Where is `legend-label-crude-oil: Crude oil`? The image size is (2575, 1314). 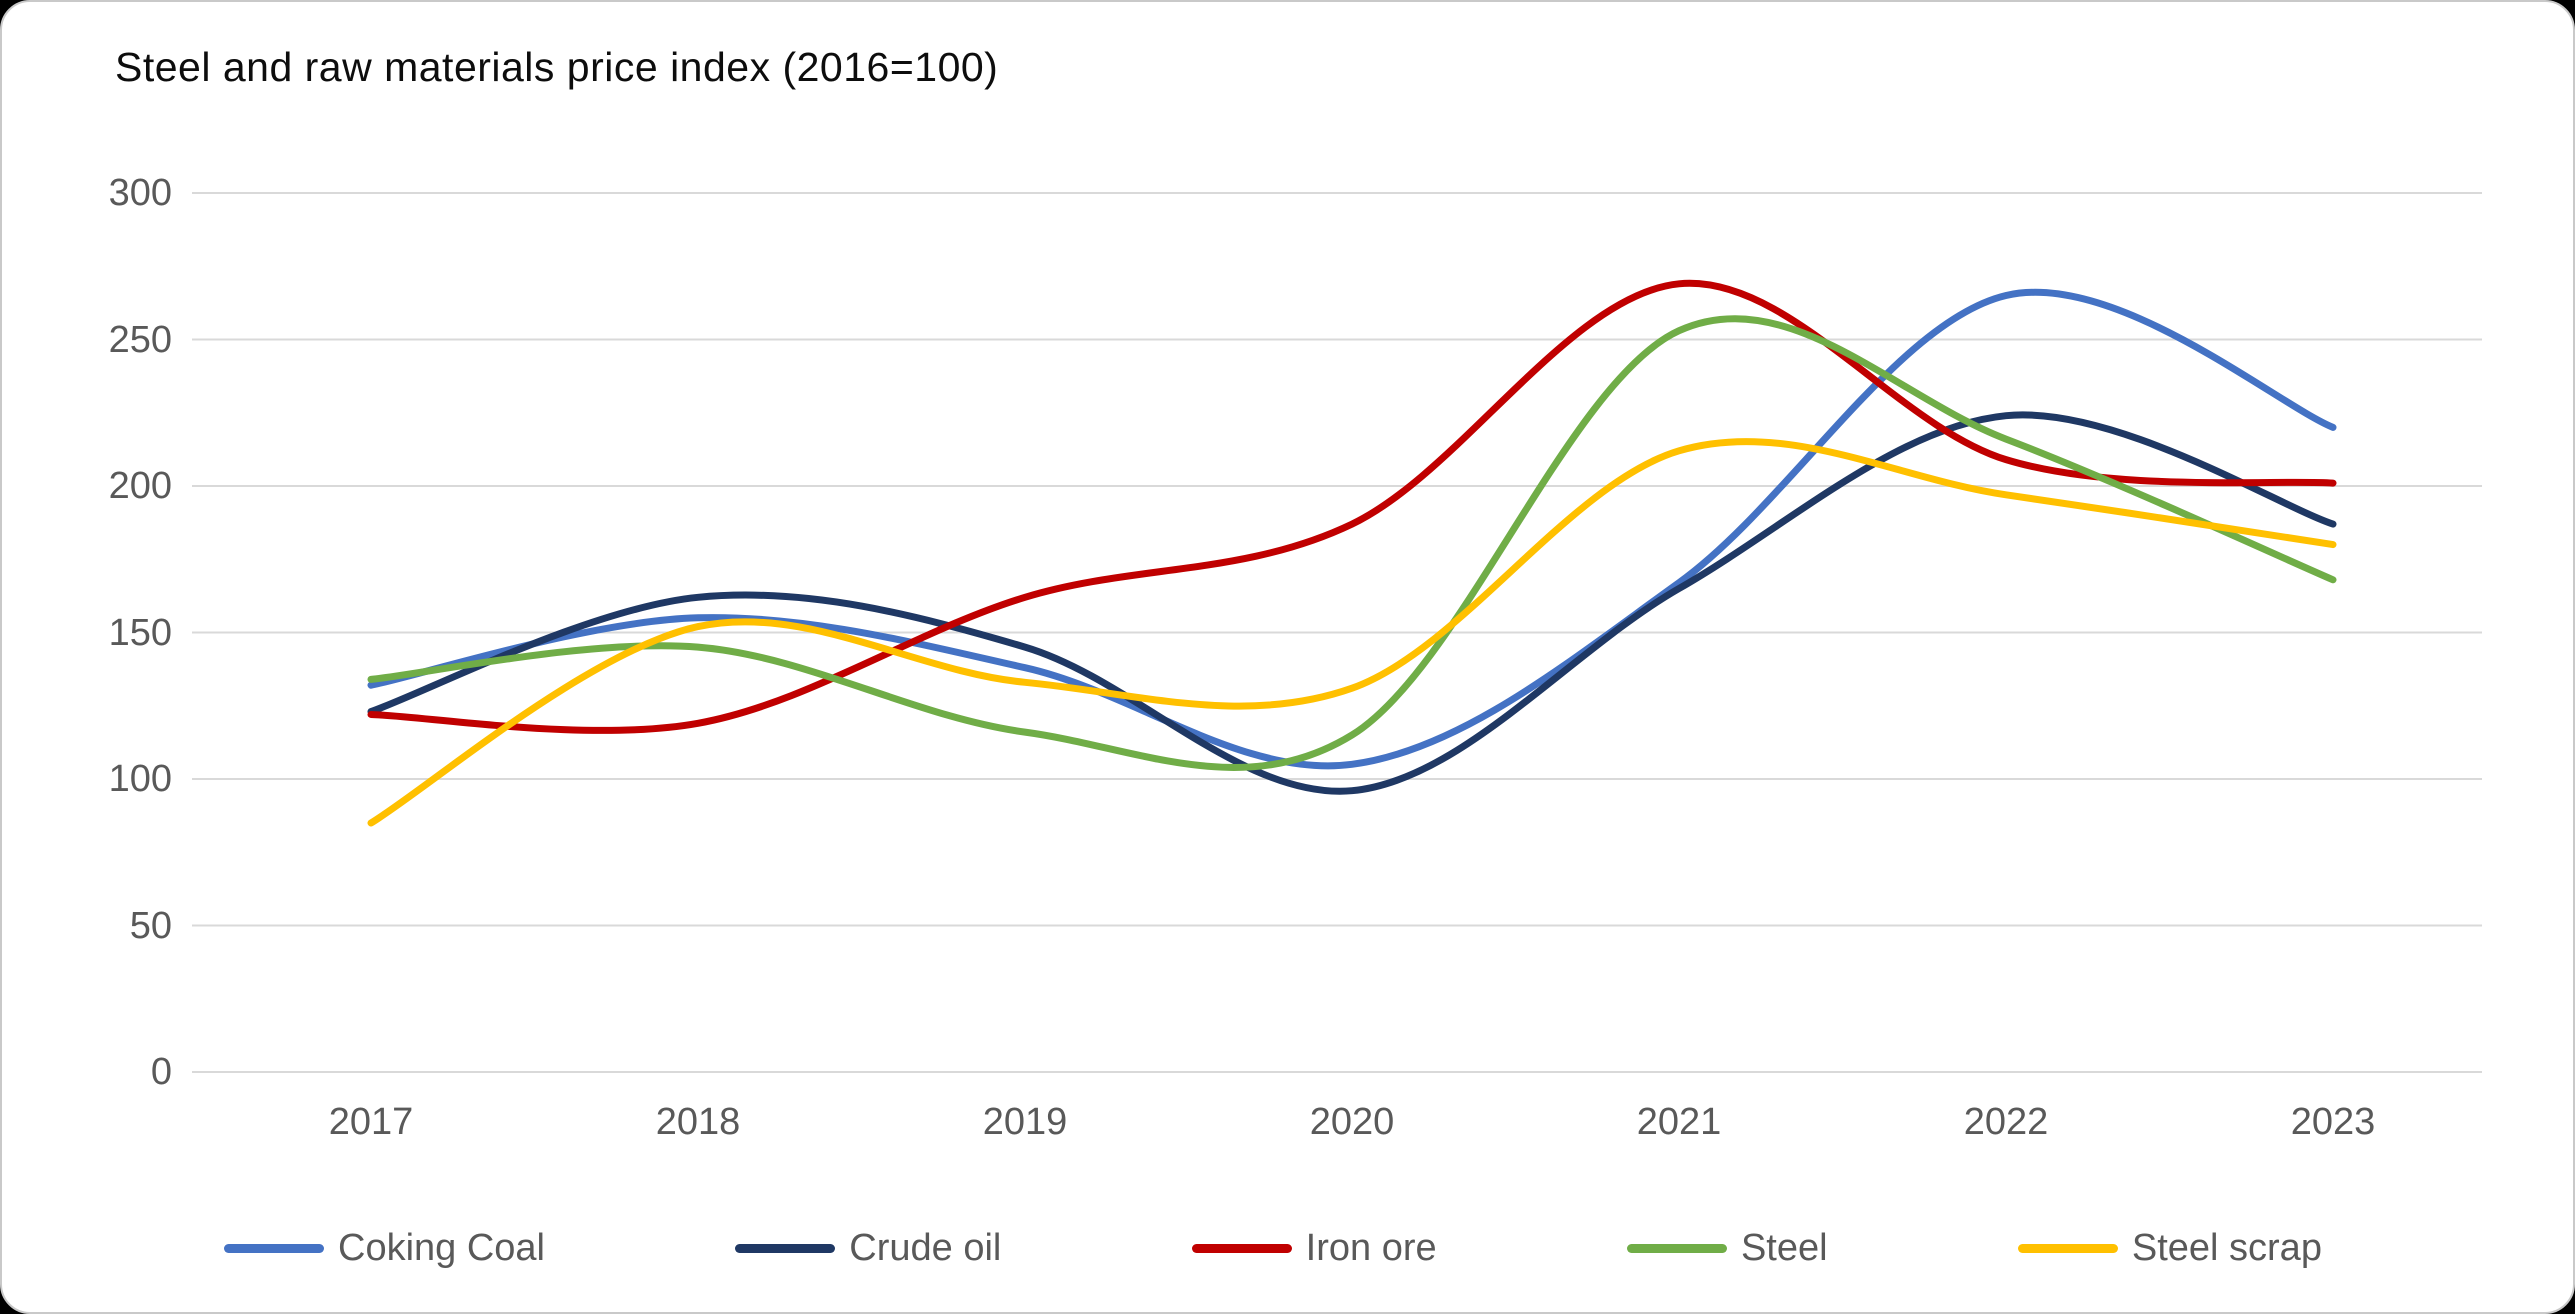 legend-label-crude-oil: Crude oil is located at coordinates (925, 1247).